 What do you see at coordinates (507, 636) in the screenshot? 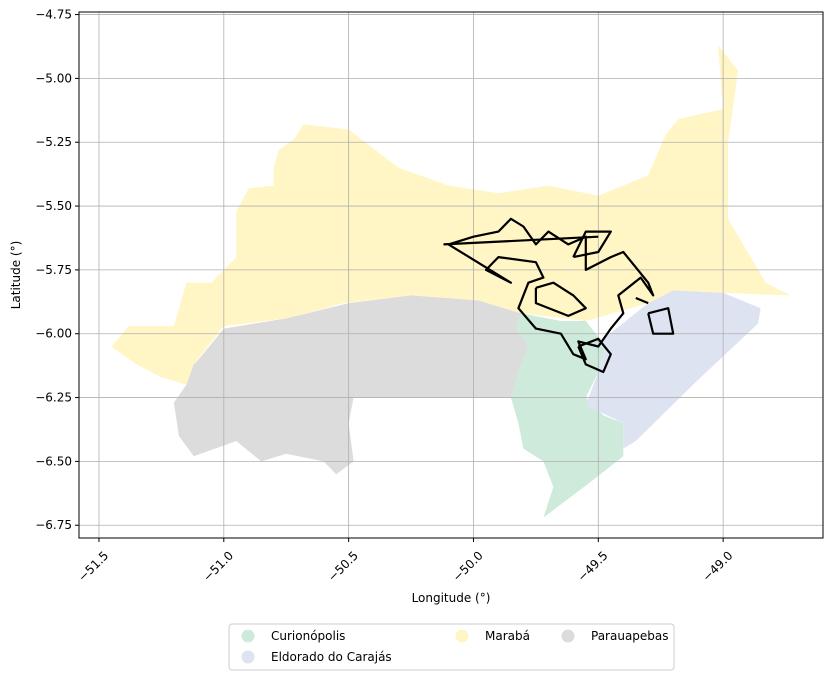
I see `legend-label-maraba: Marabá` at bounding box center [507, 636].